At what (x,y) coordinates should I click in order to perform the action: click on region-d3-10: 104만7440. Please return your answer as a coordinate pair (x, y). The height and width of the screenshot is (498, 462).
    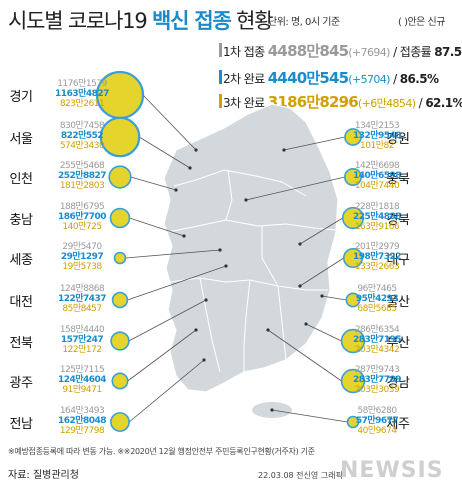
    Looking at the image, I should click on (377, 186).